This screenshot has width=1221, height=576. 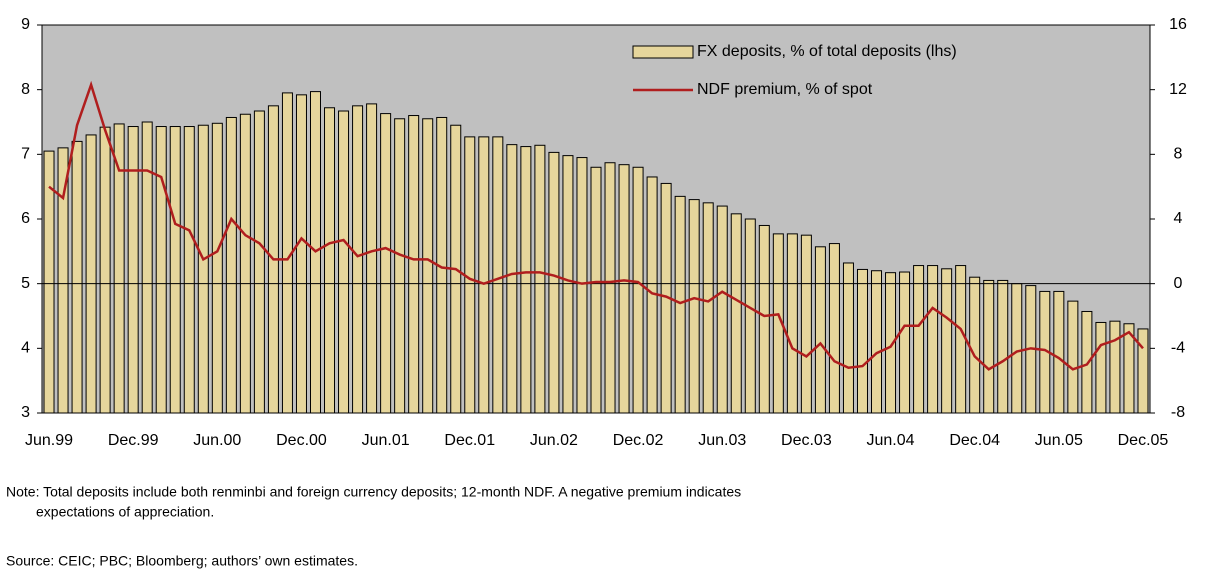 I want to click on x-tick-label: Jun.99, so click(x=49, y=440).